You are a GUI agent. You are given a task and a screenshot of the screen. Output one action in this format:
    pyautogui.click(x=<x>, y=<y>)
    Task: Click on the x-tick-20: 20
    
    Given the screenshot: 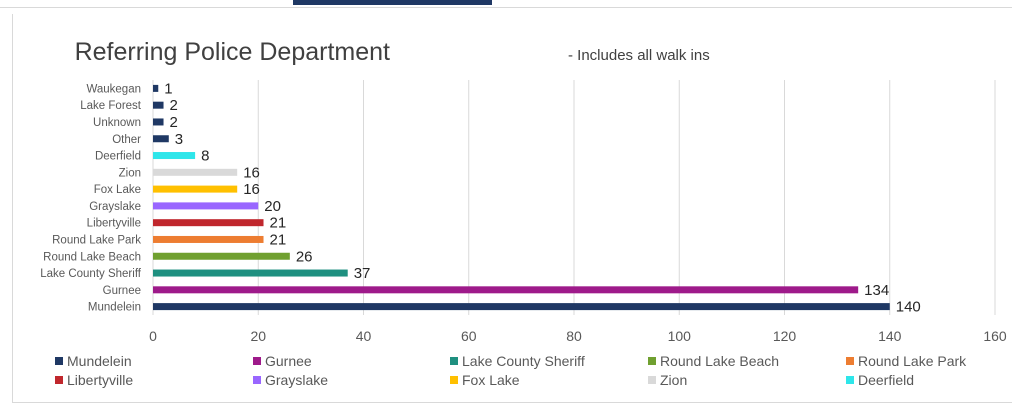 What is the action you would take?
    pyautogui.click(x=258, y=336)
    